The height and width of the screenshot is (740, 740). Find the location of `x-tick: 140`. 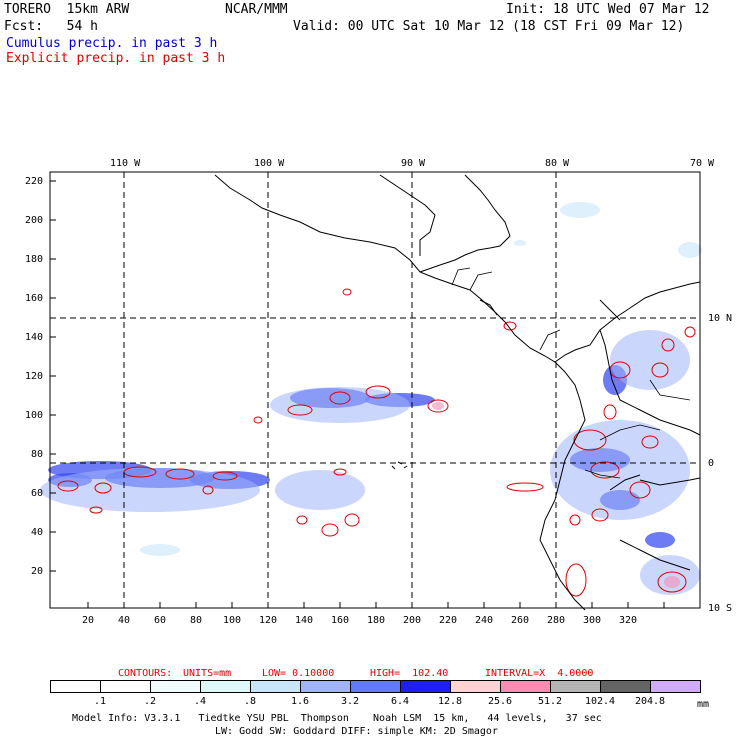

x-tick: 140 is located at coordinates (304, 620).